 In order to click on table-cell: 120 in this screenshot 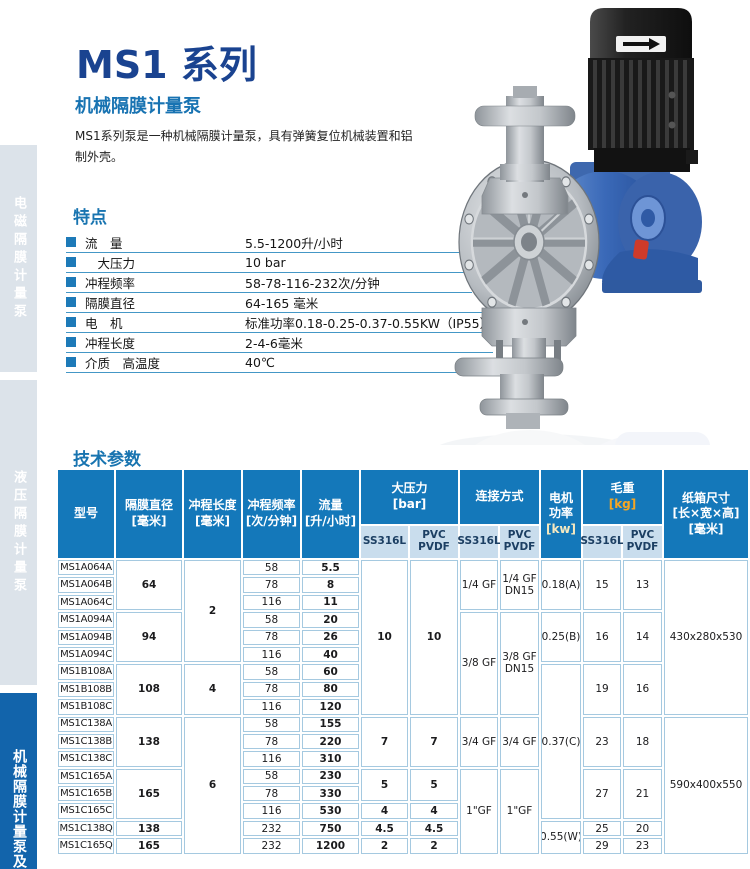, I will do `click(330, 707)`.